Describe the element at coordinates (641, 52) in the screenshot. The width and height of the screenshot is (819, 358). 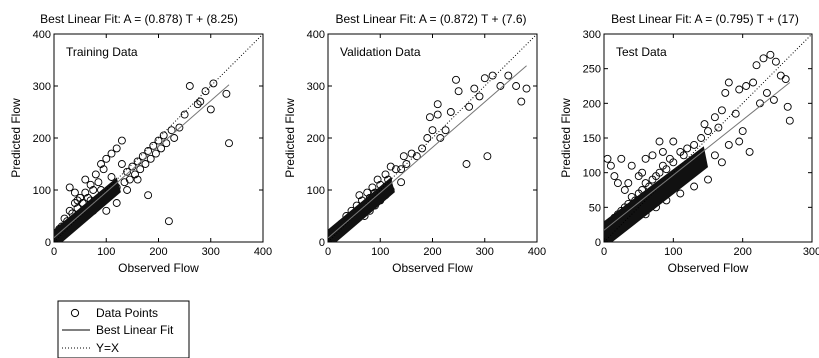
I see `panel-label: Test Data` at that location.